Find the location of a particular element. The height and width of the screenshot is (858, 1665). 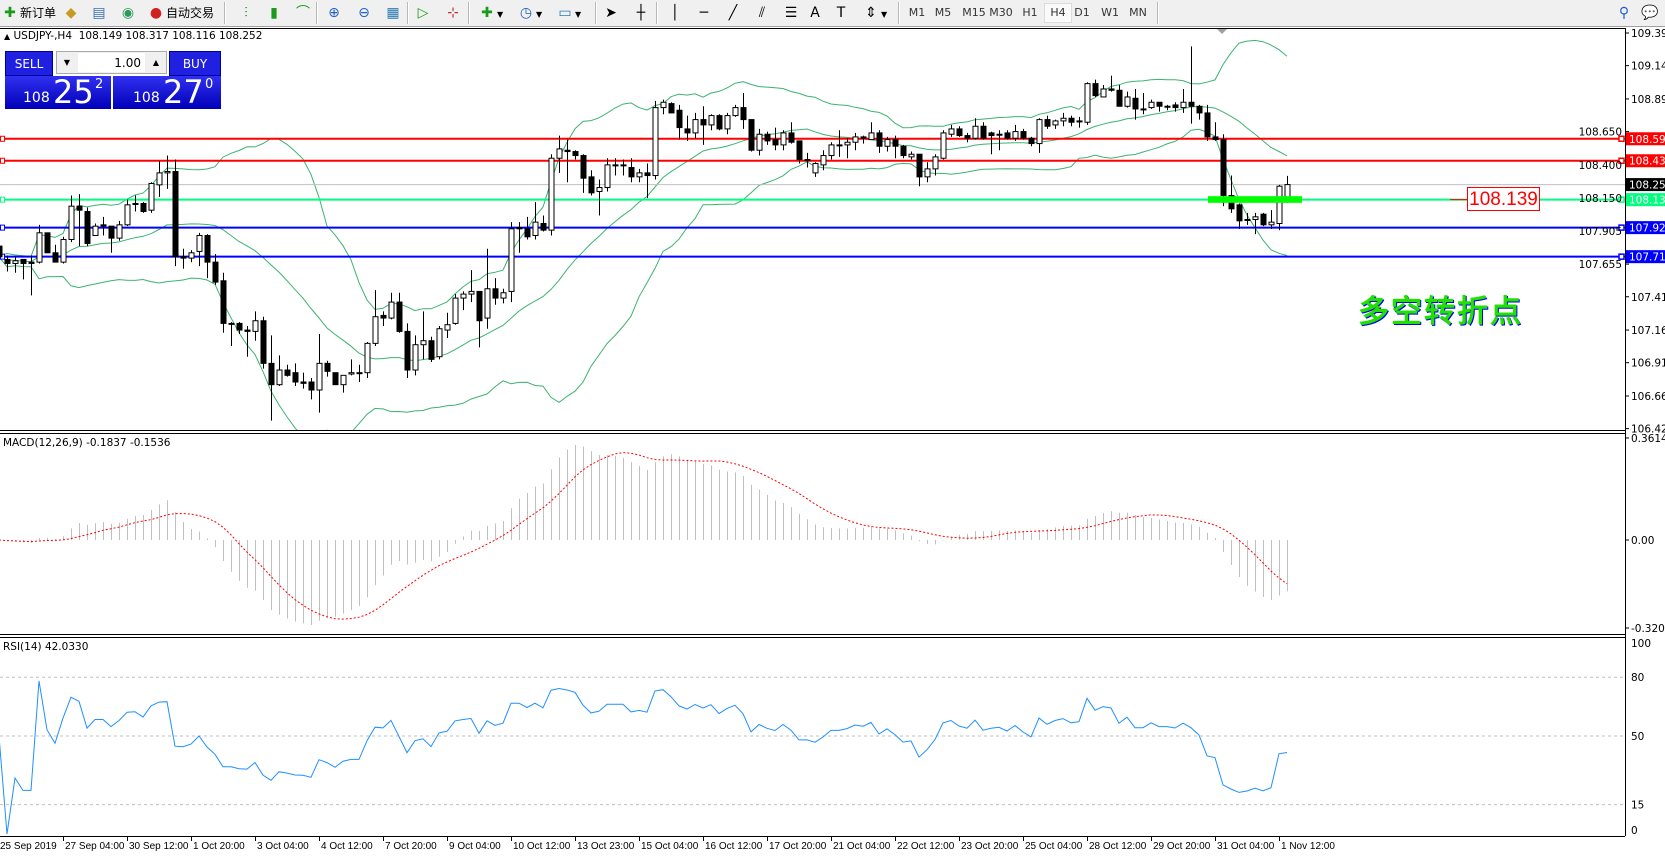

arrows-button: ⇕ ▼ is located at coordinates (874, 13).